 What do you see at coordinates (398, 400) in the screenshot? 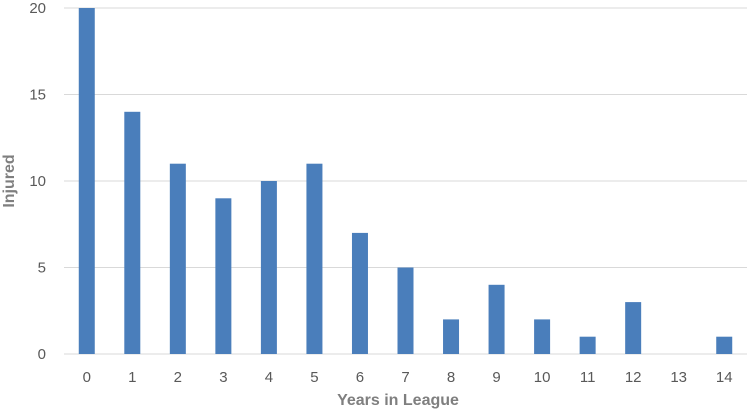
I see `x-axis-title: Years in League` at bounding box center [398, 400].